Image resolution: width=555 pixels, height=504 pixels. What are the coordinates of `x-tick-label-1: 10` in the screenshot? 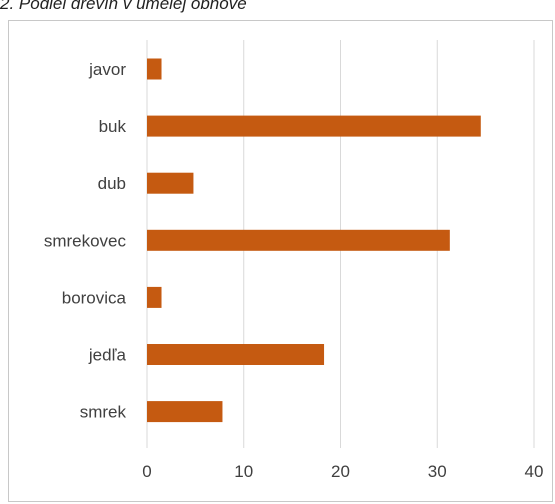 It's located at (243, 471).